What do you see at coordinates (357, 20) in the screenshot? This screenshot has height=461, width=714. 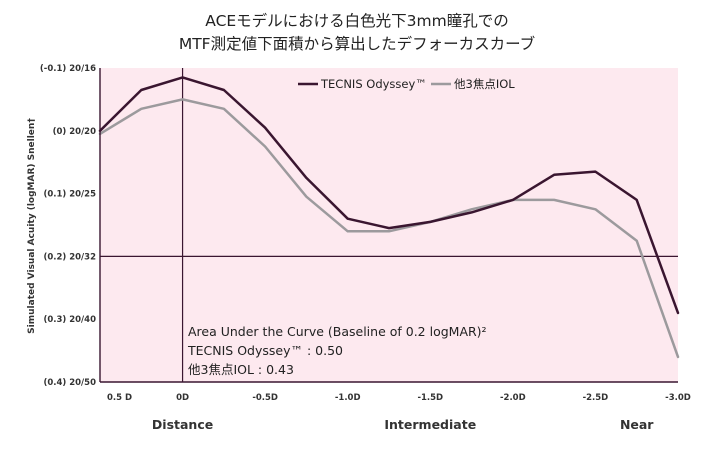 I see `chart-title-line-1: ACEモデルにおける白色光下3mm瞳孔での` at bounding box center [357, 20].